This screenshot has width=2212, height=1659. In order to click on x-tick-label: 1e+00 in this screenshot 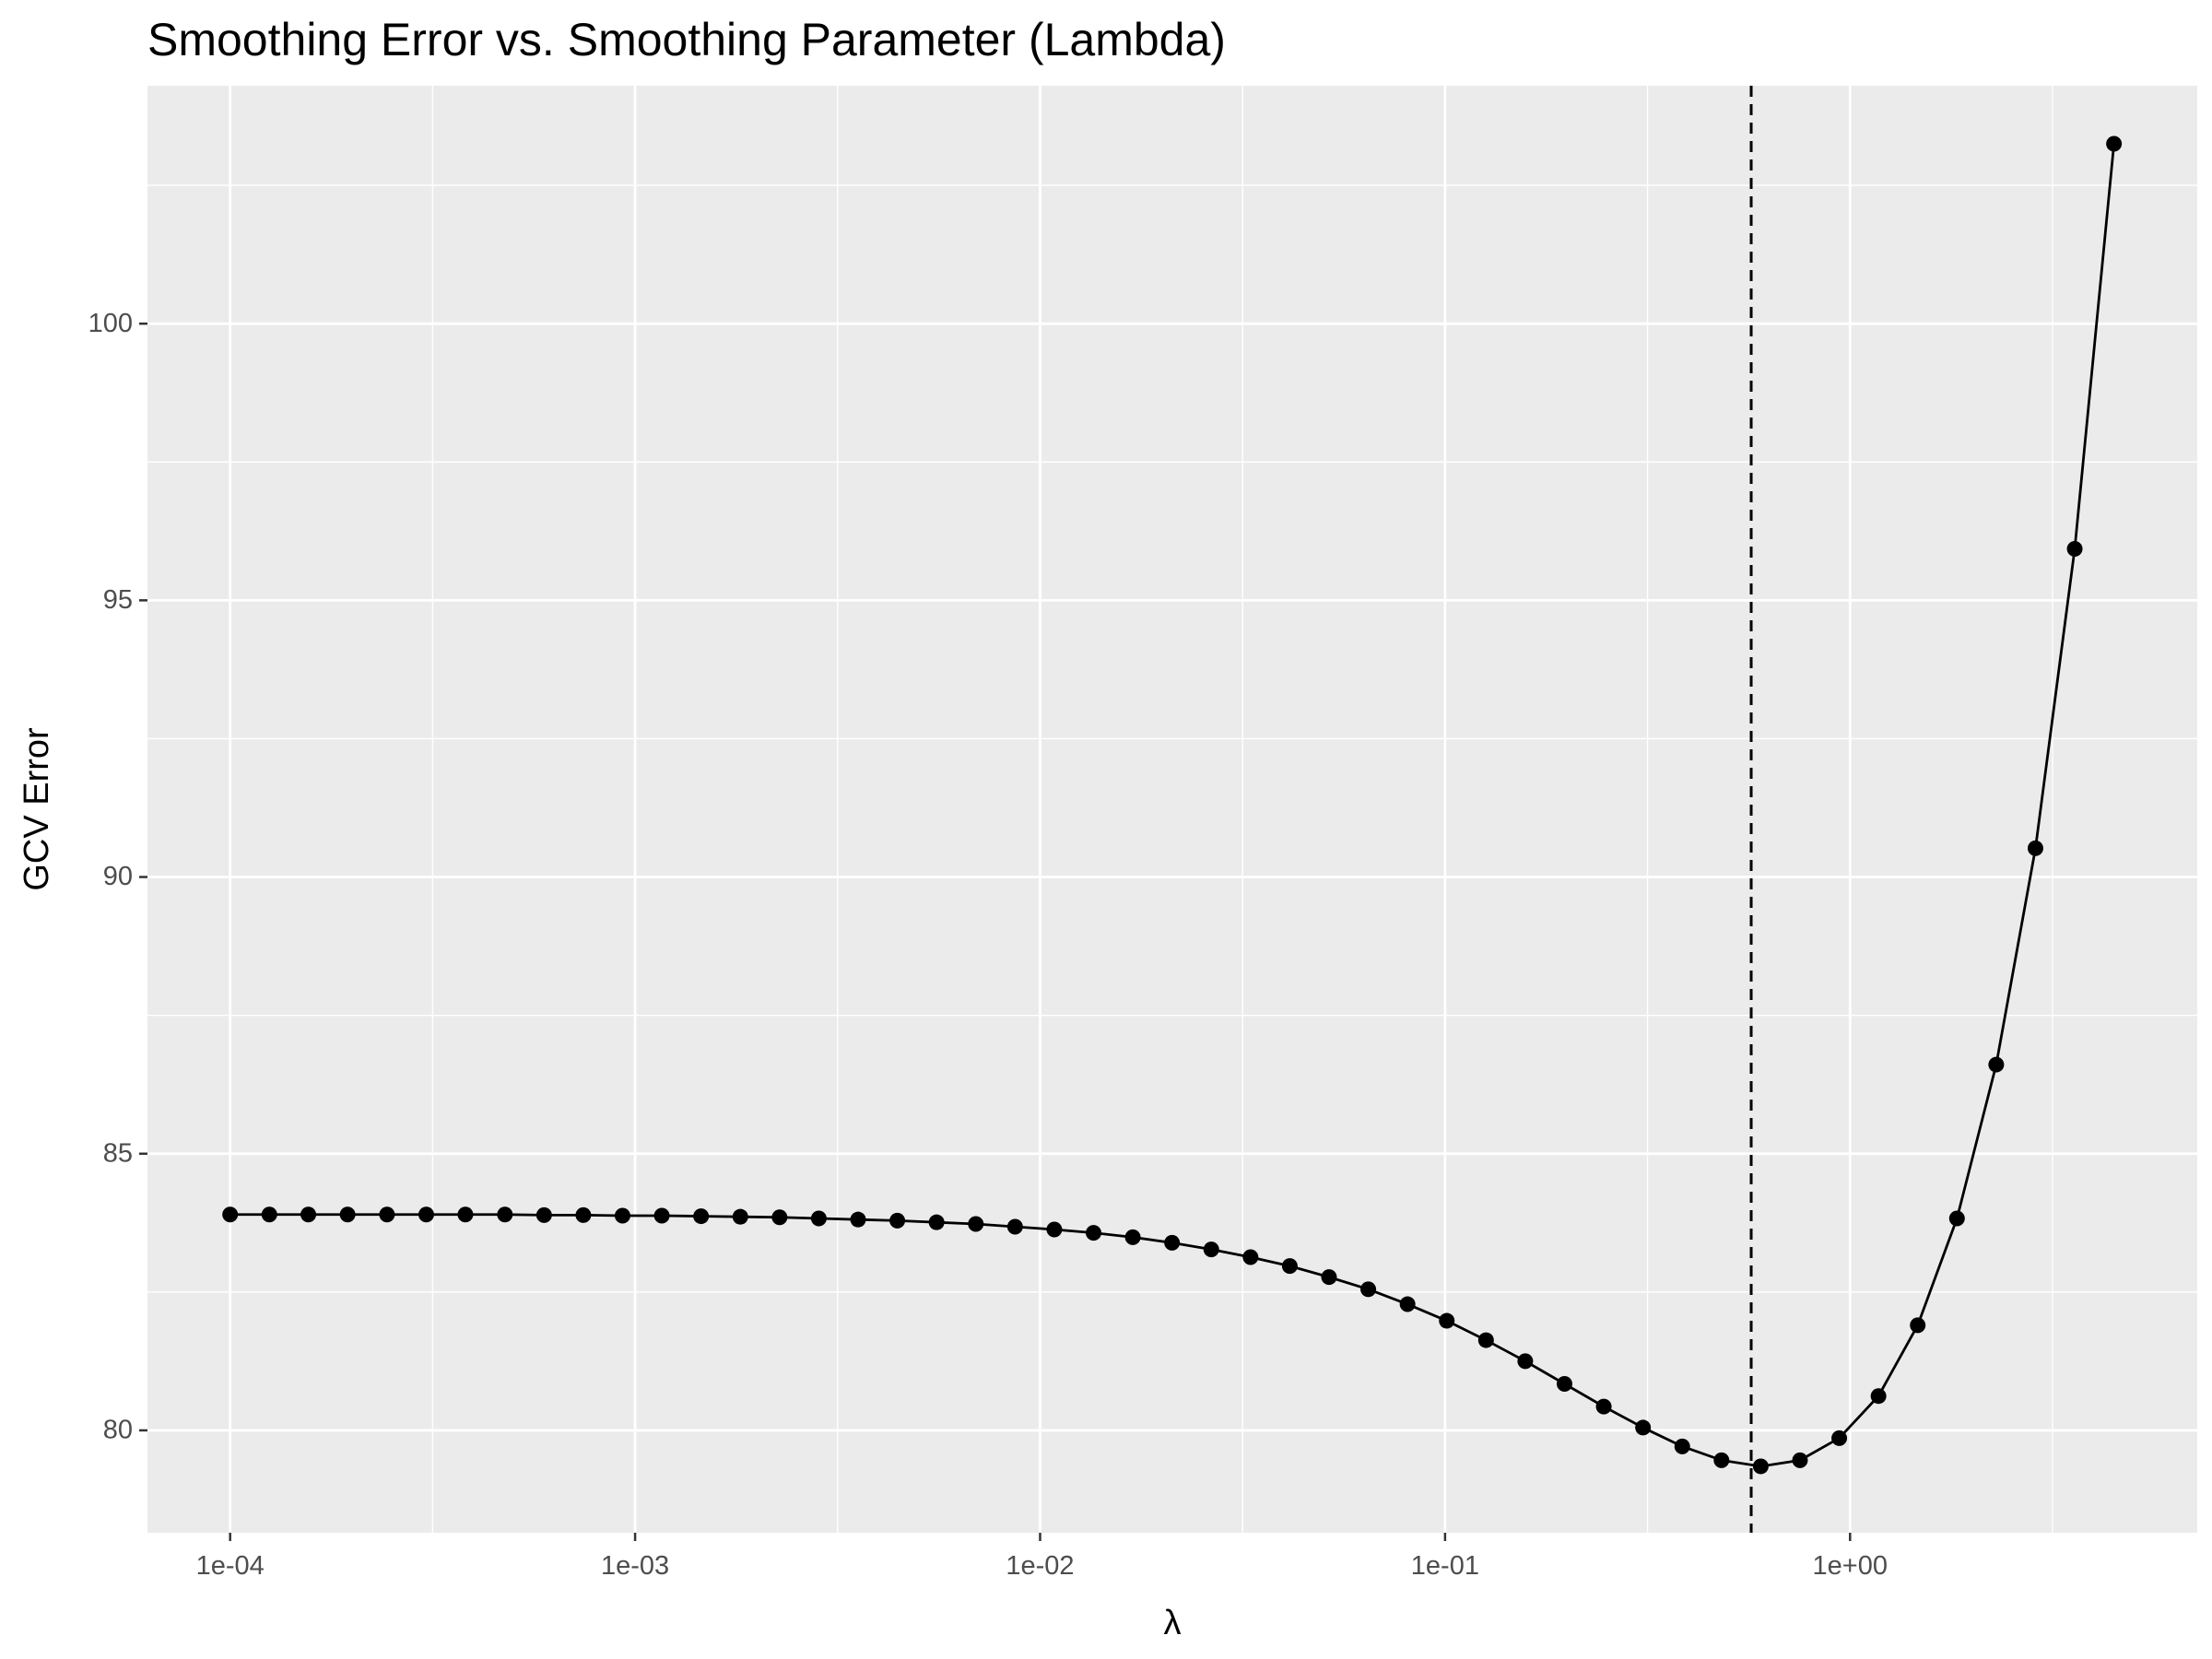, I will do `click(1850, 1566)`.